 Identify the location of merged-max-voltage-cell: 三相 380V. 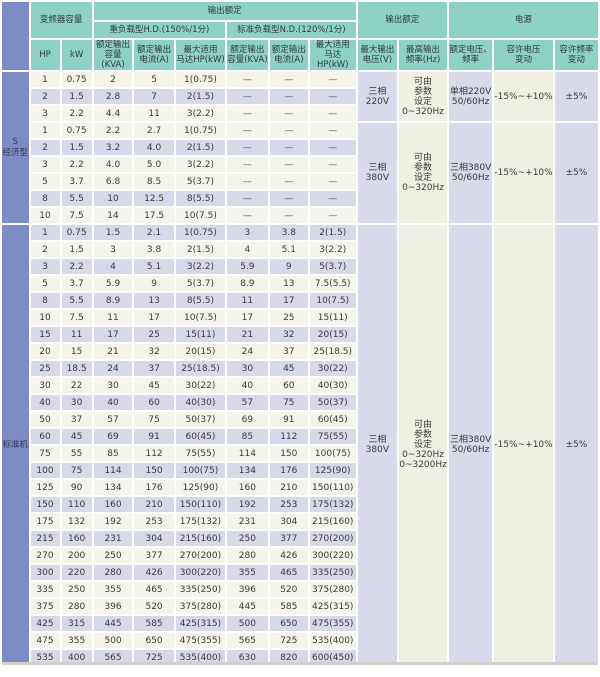
(377, 173).